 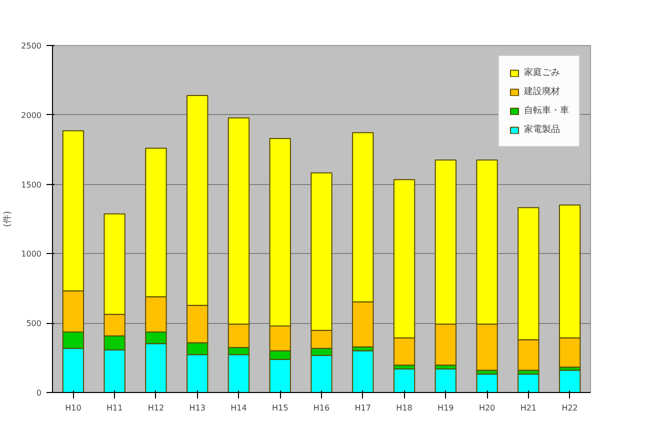 What do you see at coordinates (197, 408) in the screenshot?
I see `x-tick-label: H13` at bounding box center [197, 408].